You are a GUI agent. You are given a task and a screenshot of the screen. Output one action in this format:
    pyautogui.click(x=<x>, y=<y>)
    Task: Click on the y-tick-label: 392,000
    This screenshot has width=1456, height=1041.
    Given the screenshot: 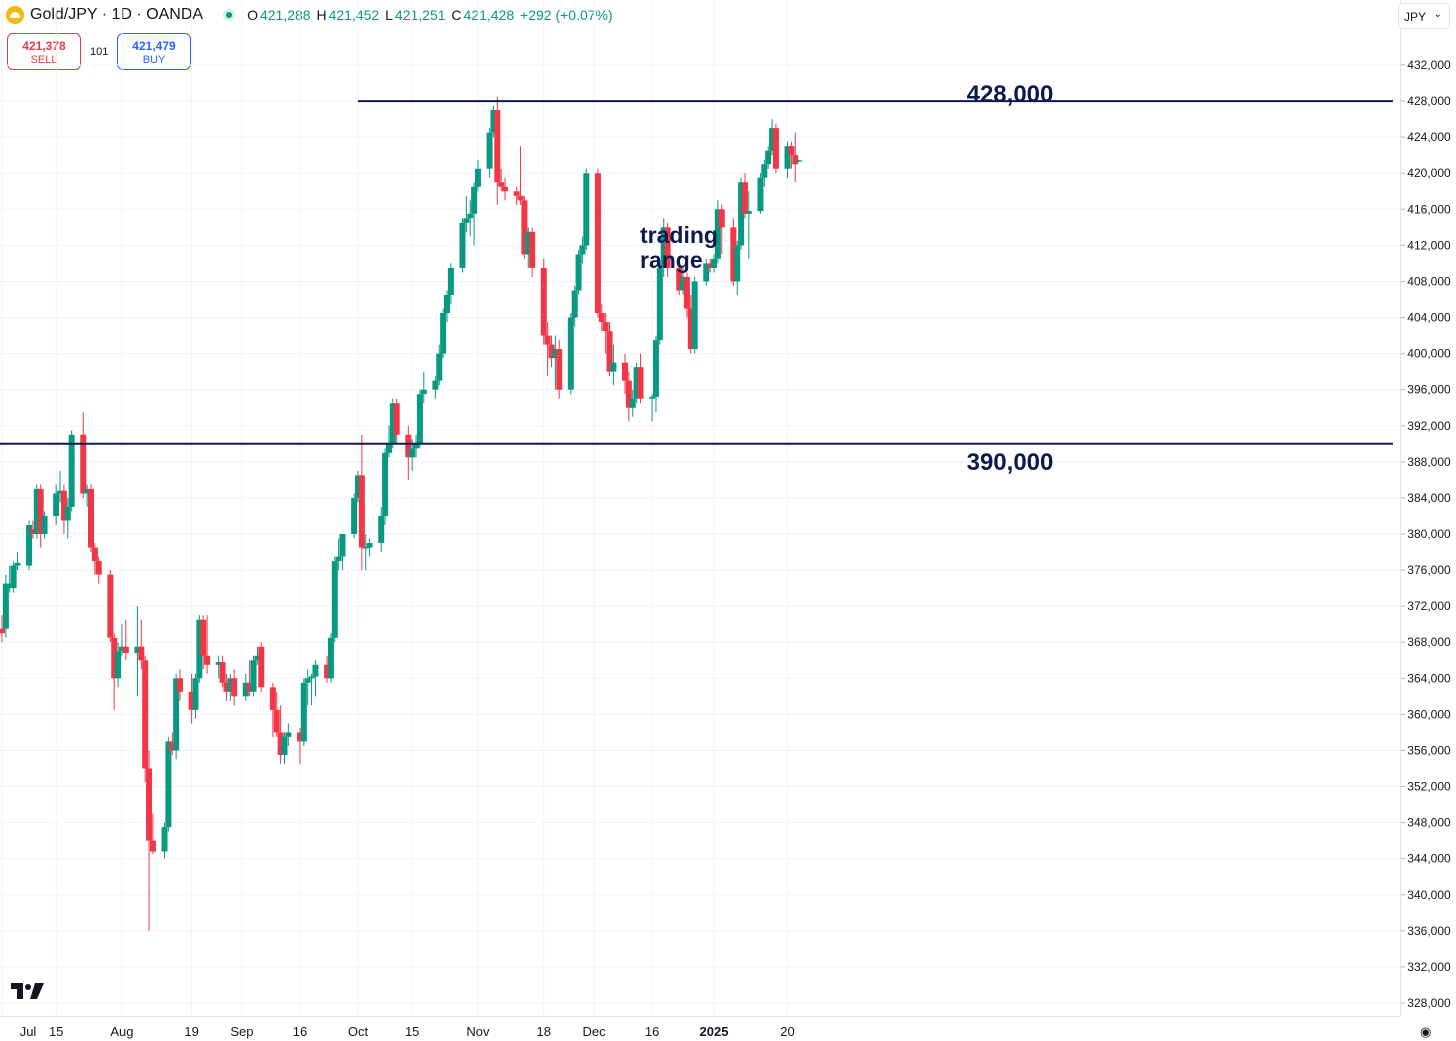 What is the action you would take?
    pyautogui.click(x=1429, y=426)
    